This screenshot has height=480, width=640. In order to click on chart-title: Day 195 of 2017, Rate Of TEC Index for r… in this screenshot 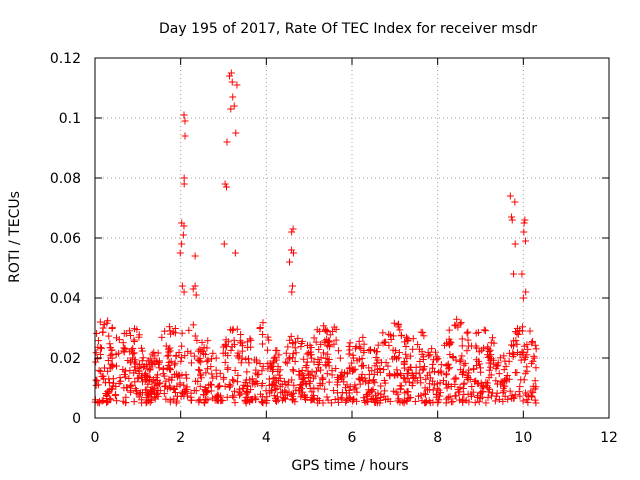, I will do `click(348, 29)`.